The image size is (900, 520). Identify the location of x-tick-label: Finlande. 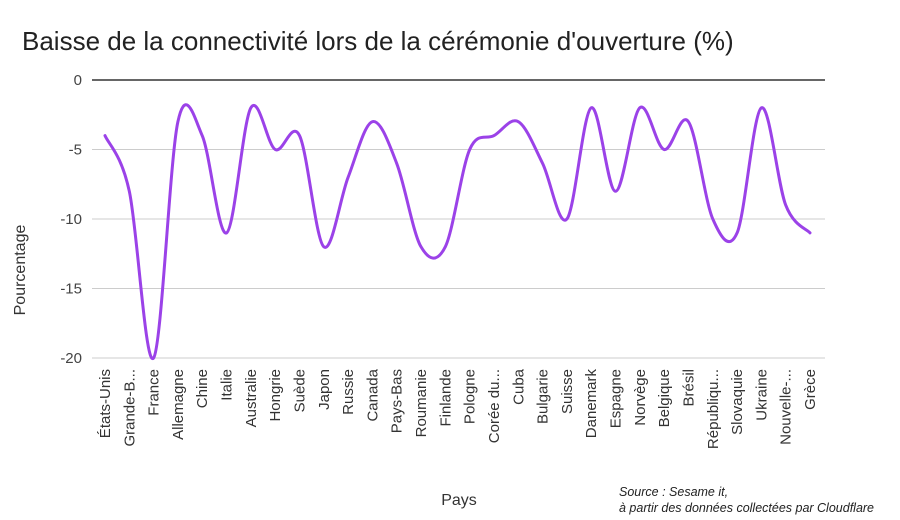
(445, 398).